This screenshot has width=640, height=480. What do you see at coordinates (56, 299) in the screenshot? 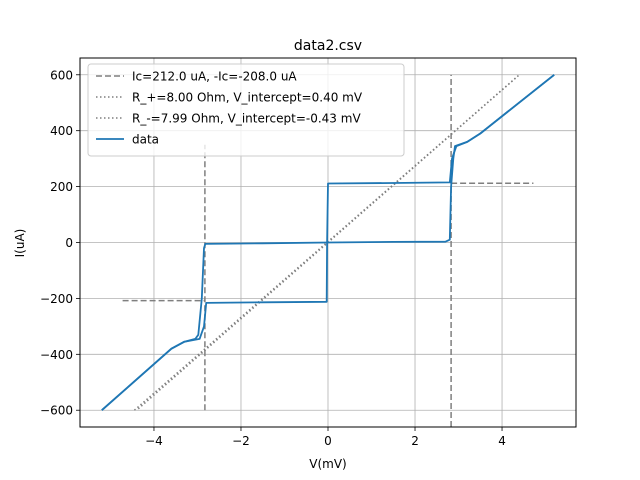
I see `y-tick-label: −200` at bounding box center [56, 299].